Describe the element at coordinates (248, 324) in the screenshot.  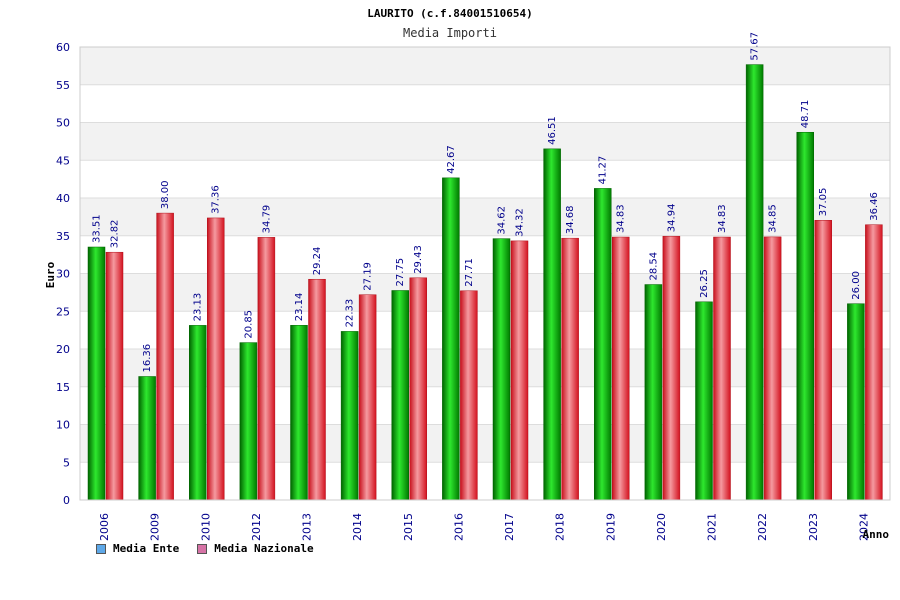
I see `data-label: 20.85` at that location.